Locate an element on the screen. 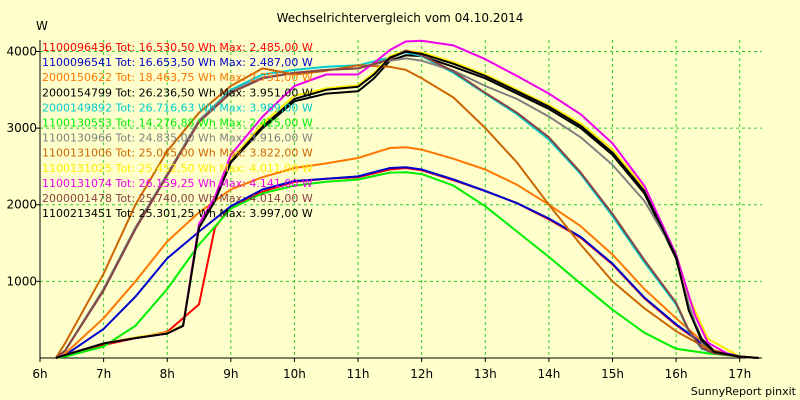 The height and width of the screenshot is (400, 800). x-tick-label: 17h is located at coordinates (739, 374).